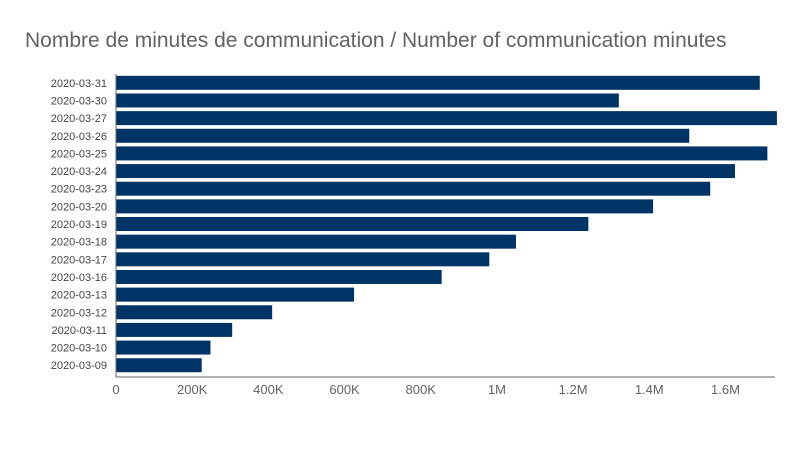 The image size is (800, 450). What do you see at coordinates (79, 296) in the screenshot?
I see `category-label: 2020-03-13` at bounding box center [79, 296].